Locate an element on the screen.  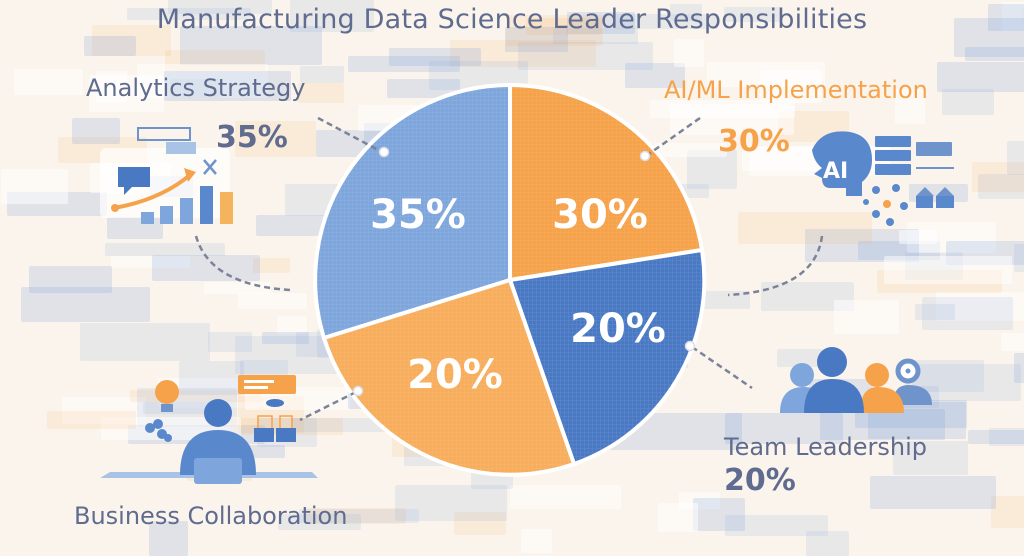
slice-aiml-implementation is located at coordinates (606, 182).